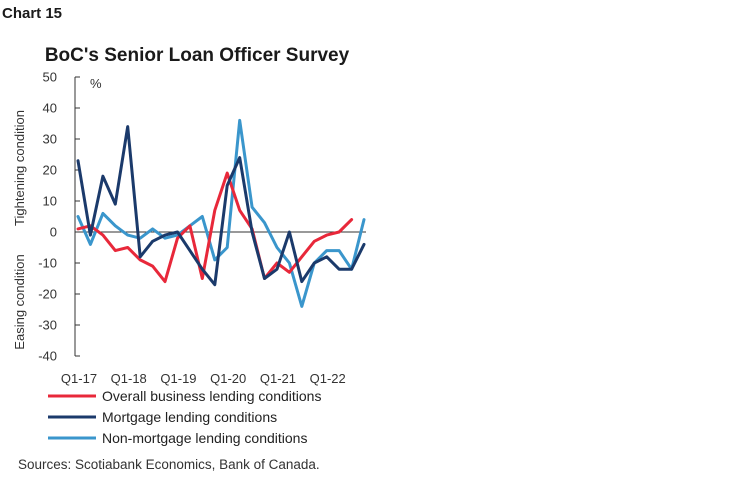  Describe the element at coordinates (96, 83) in the screenshot. I see `unit-label: %` at that location.